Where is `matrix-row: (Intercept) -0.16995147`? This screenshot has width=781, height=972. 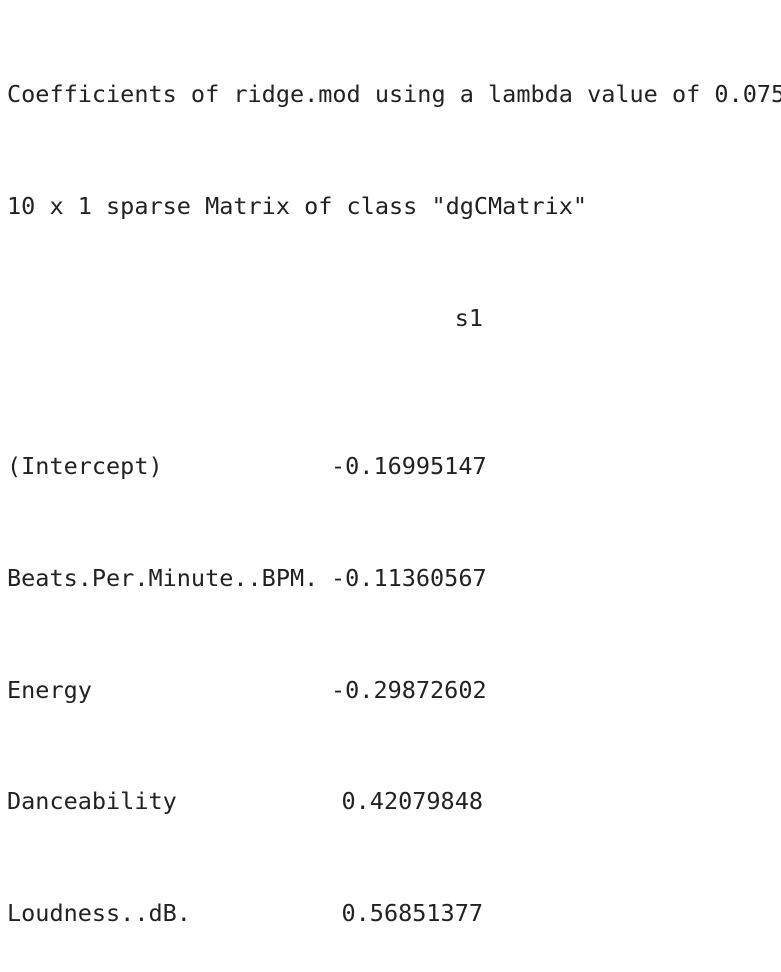 matrix-row: (Intercept) -0.16995147 is located at coordinates (394, 466).